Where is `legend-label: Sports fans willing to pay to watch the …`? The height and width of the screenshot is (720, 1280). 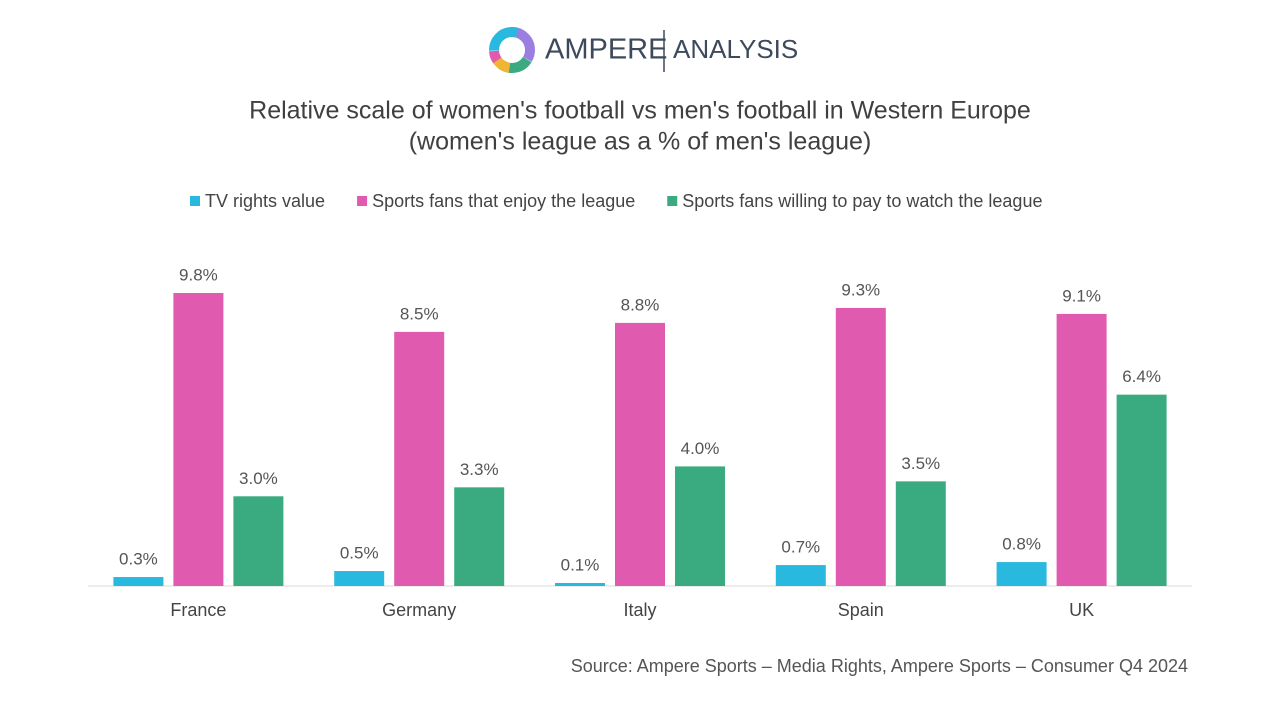 legend-label: Sports fans willing to pay to watch the … is located at coordinates (862, 201).